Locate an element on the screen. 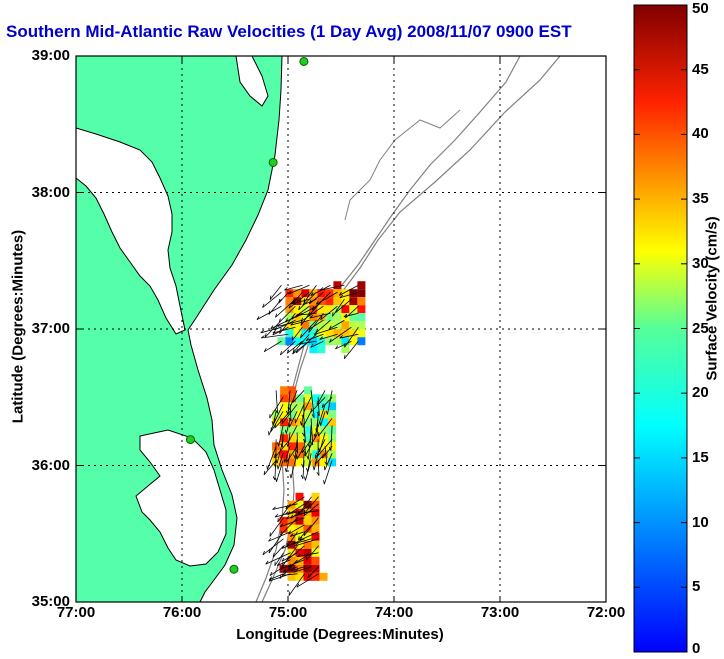 This screenshot has width=724, height=659. pamlico-sound is located at coordinates (181, 498).